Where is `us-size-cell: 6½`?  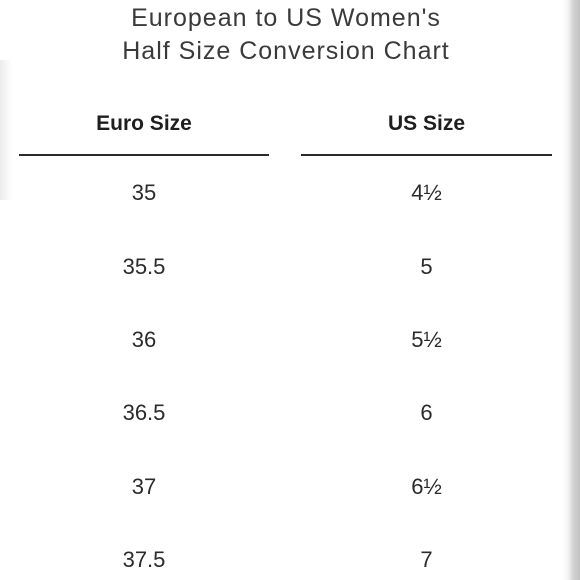
us-size-cell: 6½ is located at coordinates (426, 486).